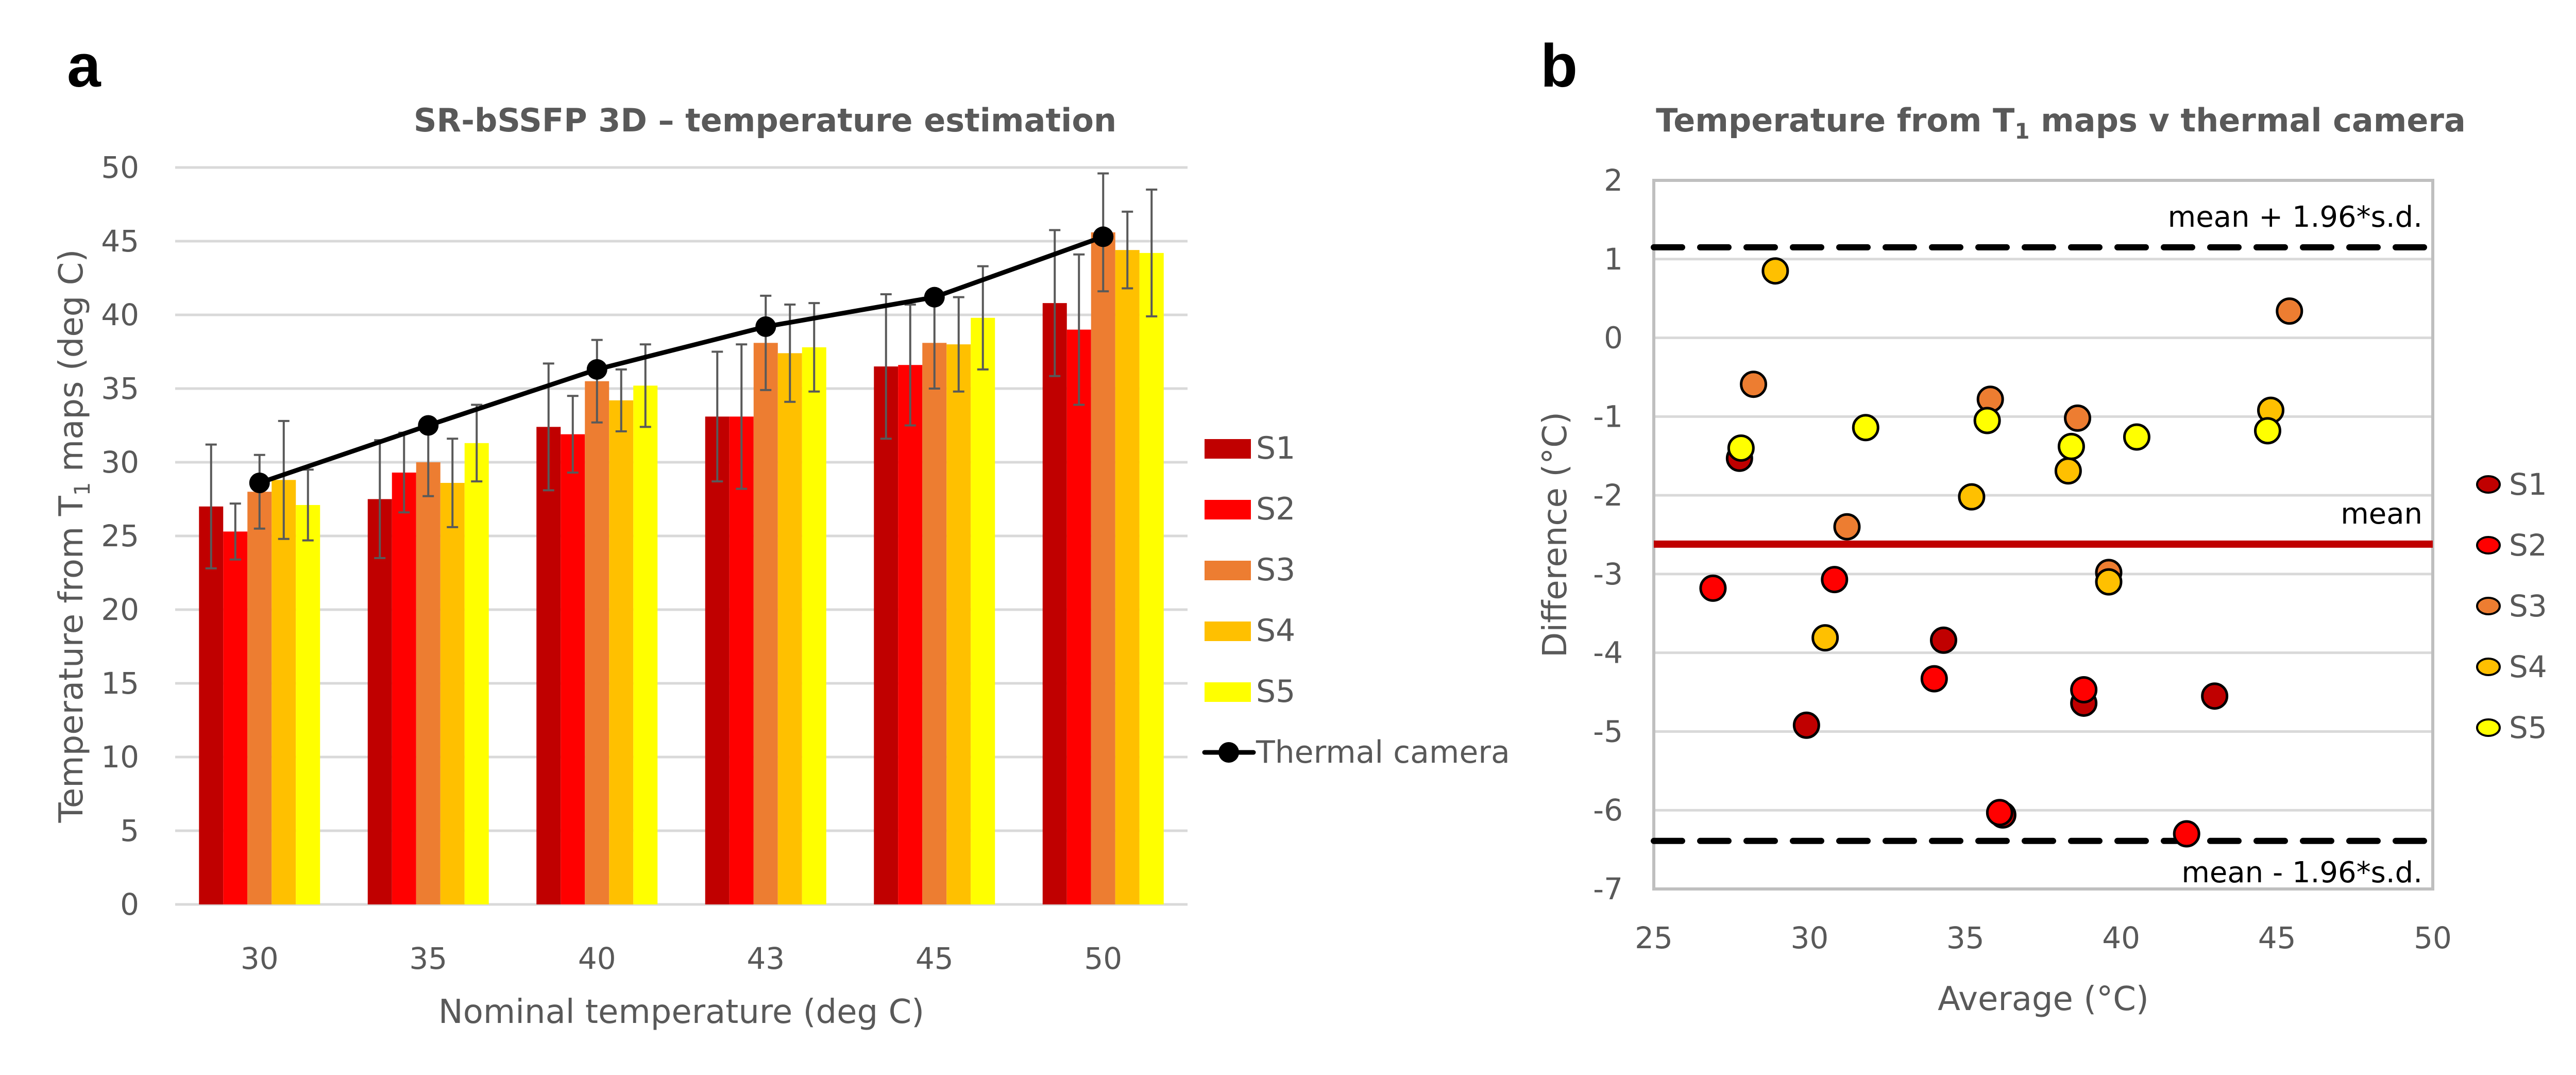 The width and height of the screenshot is (2576, 1075). Describe the element at coordinates (120, 535) in the screenshot. I see `y-tick-label: 25` at that location.